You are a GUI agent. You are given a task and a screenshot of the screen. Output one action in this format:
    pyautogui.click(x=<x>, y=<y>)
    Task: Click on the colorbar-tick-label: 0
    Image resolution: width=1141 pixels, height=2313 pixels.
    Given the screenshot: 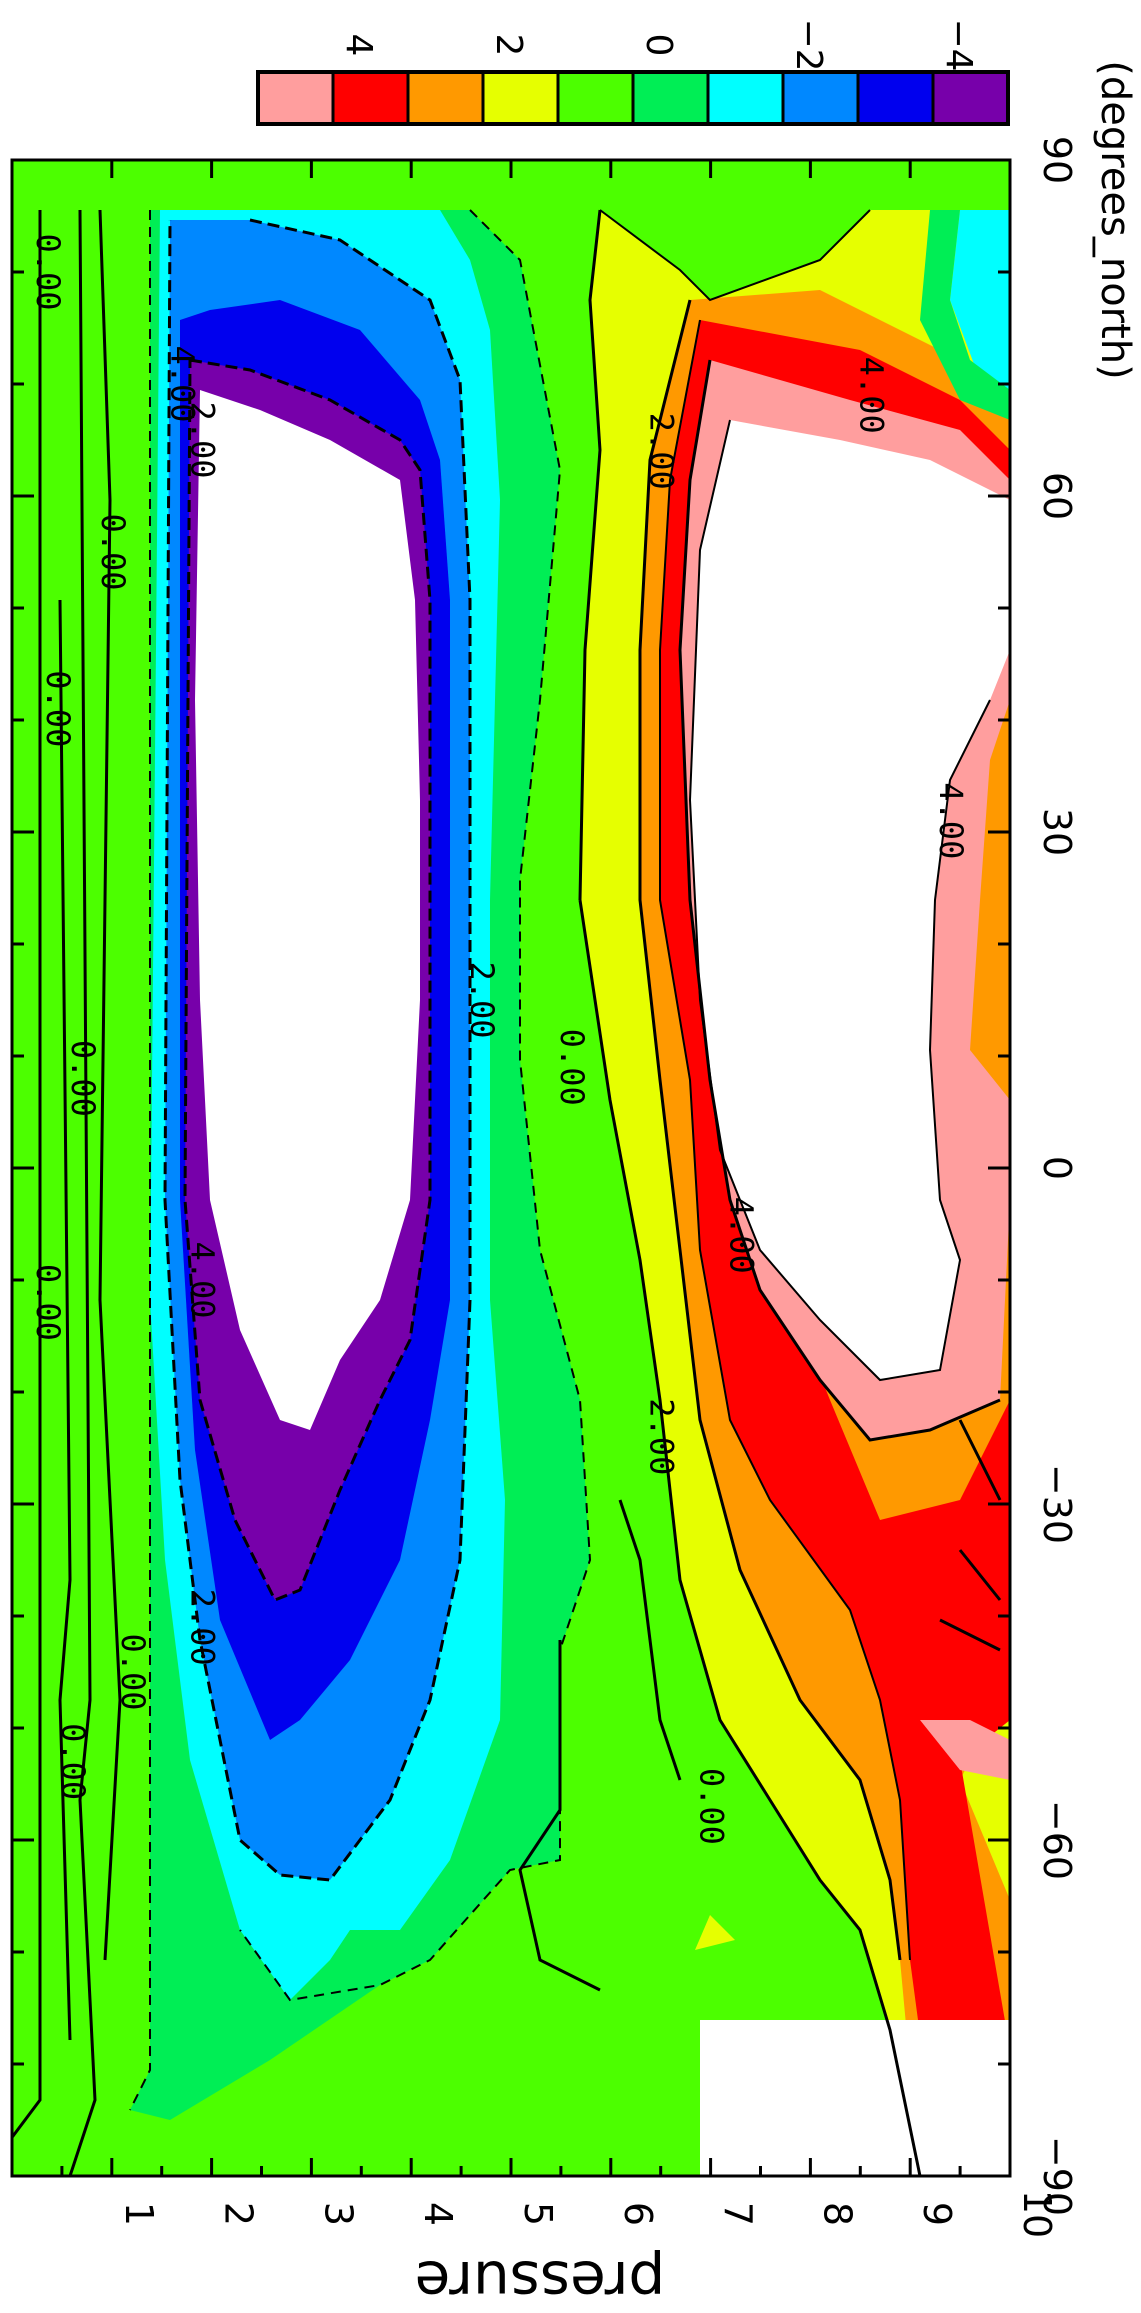 What is the action you would take?
    pyautogui.click(x=658, y=45)
    